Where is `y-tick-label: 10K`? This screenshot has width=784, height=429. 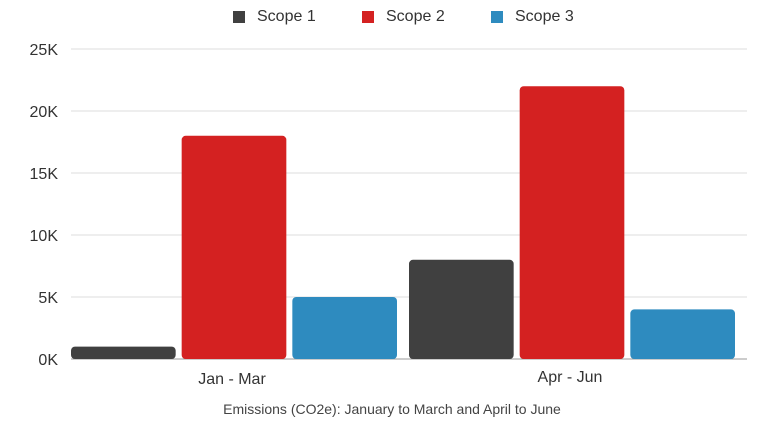
y-tick-label: 10K is located at coordinates (44, 236).